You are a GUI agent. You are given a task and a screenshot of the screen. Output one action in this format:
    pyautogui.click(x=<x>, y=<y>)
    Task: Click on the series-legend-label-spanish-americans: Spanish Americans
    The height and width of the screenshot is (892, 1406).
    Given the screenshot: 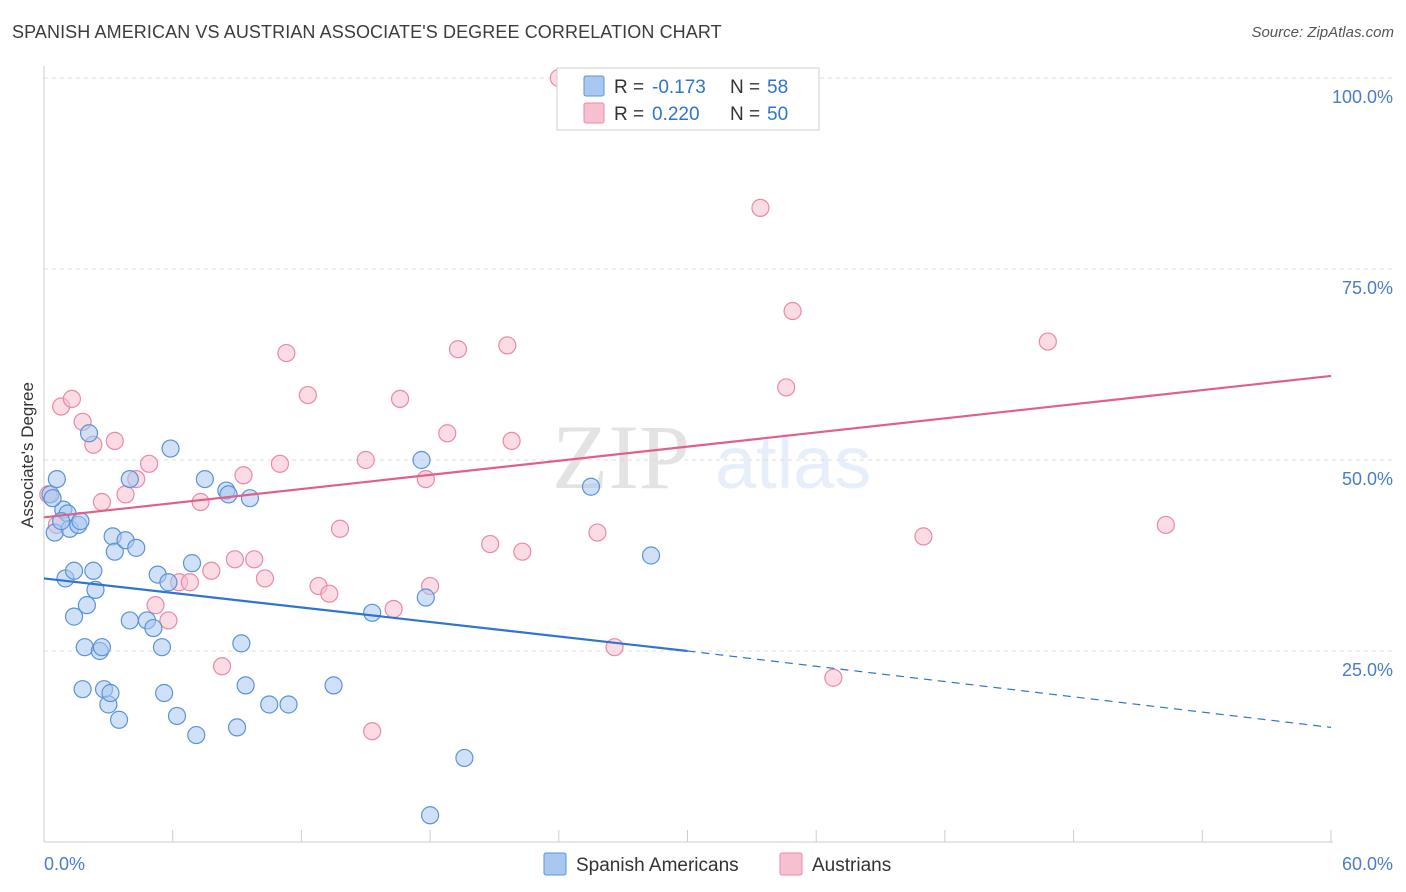 What is the action you would take?
    pyautogui.click(x=657, y=865)
    